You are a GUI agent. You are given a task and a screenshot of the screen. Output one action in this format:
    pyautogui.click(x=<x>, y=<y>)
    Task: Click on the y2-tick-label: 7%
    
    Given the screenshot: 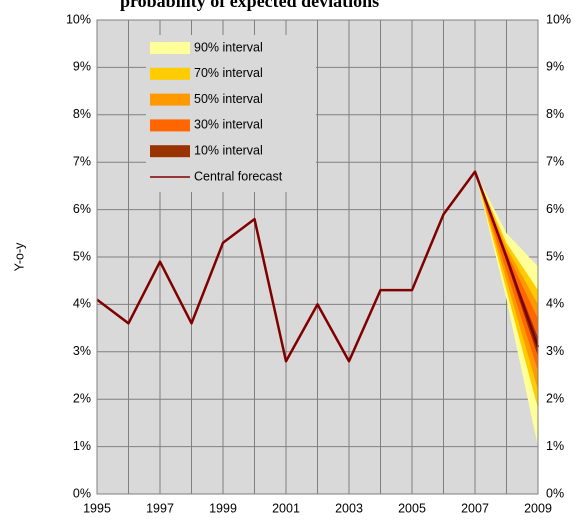 What is the action you would take?
    pyautogui.click(x=555, y=161)
    